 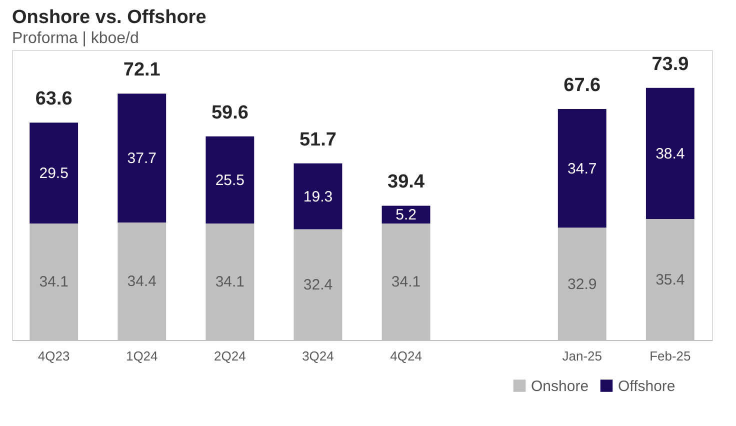 I want to click on chart-subtitle: Proforma | kboe/d, so click(x=75, y=38).